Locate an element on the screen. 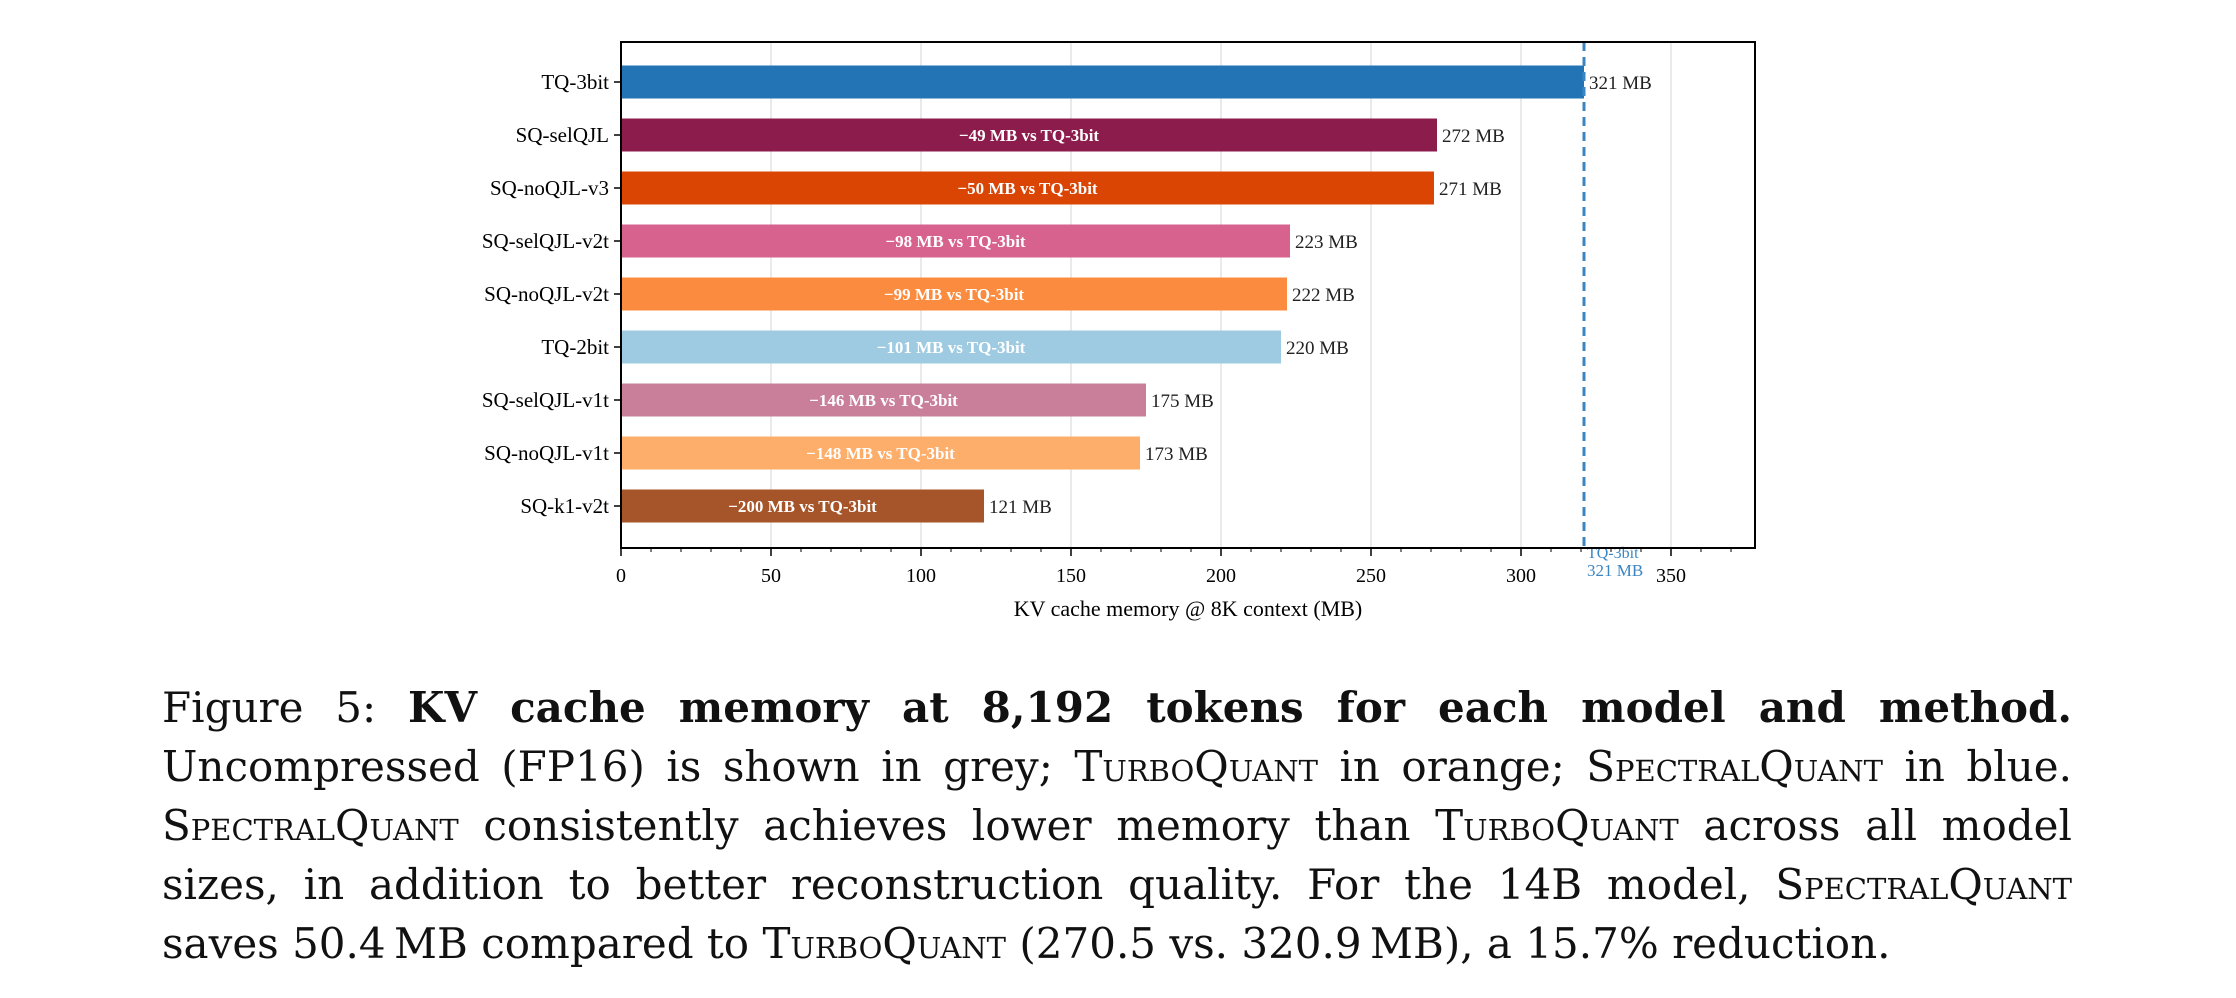 This screenshot has width=2236, height=998. category-label: SQ-selQJL-v2t is located at coordinates (545, 241).